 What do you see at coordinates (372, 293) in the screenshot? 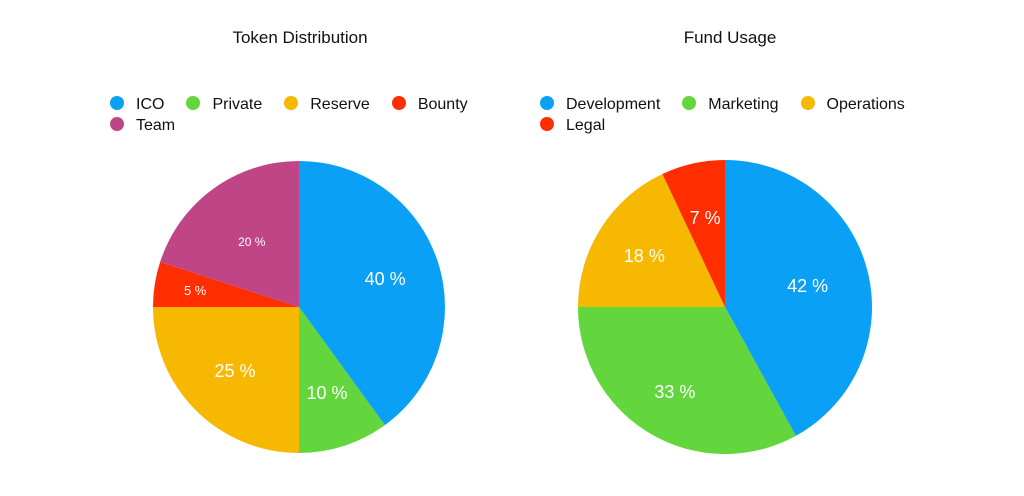
I see `pie-slice-ico` at bounding box center [372, 293].